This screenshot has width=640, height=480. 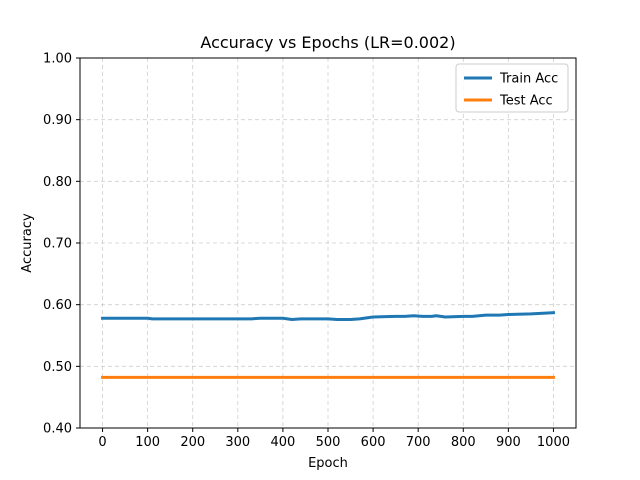 I want to click on x-tick-label: 600, so click(x=373, y=442).